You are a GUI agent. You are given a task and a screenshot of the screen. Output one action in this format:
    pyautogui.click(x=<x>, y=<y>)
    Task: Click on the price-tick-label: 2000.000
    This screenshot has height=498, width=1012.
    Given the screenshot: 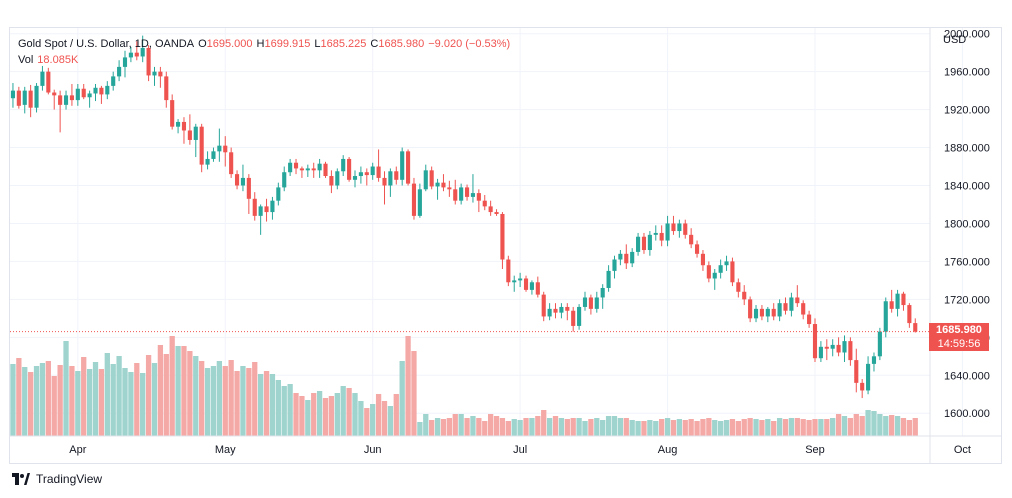 What is the action you would take?
    pyautogui.click(x=967, y=35)
    